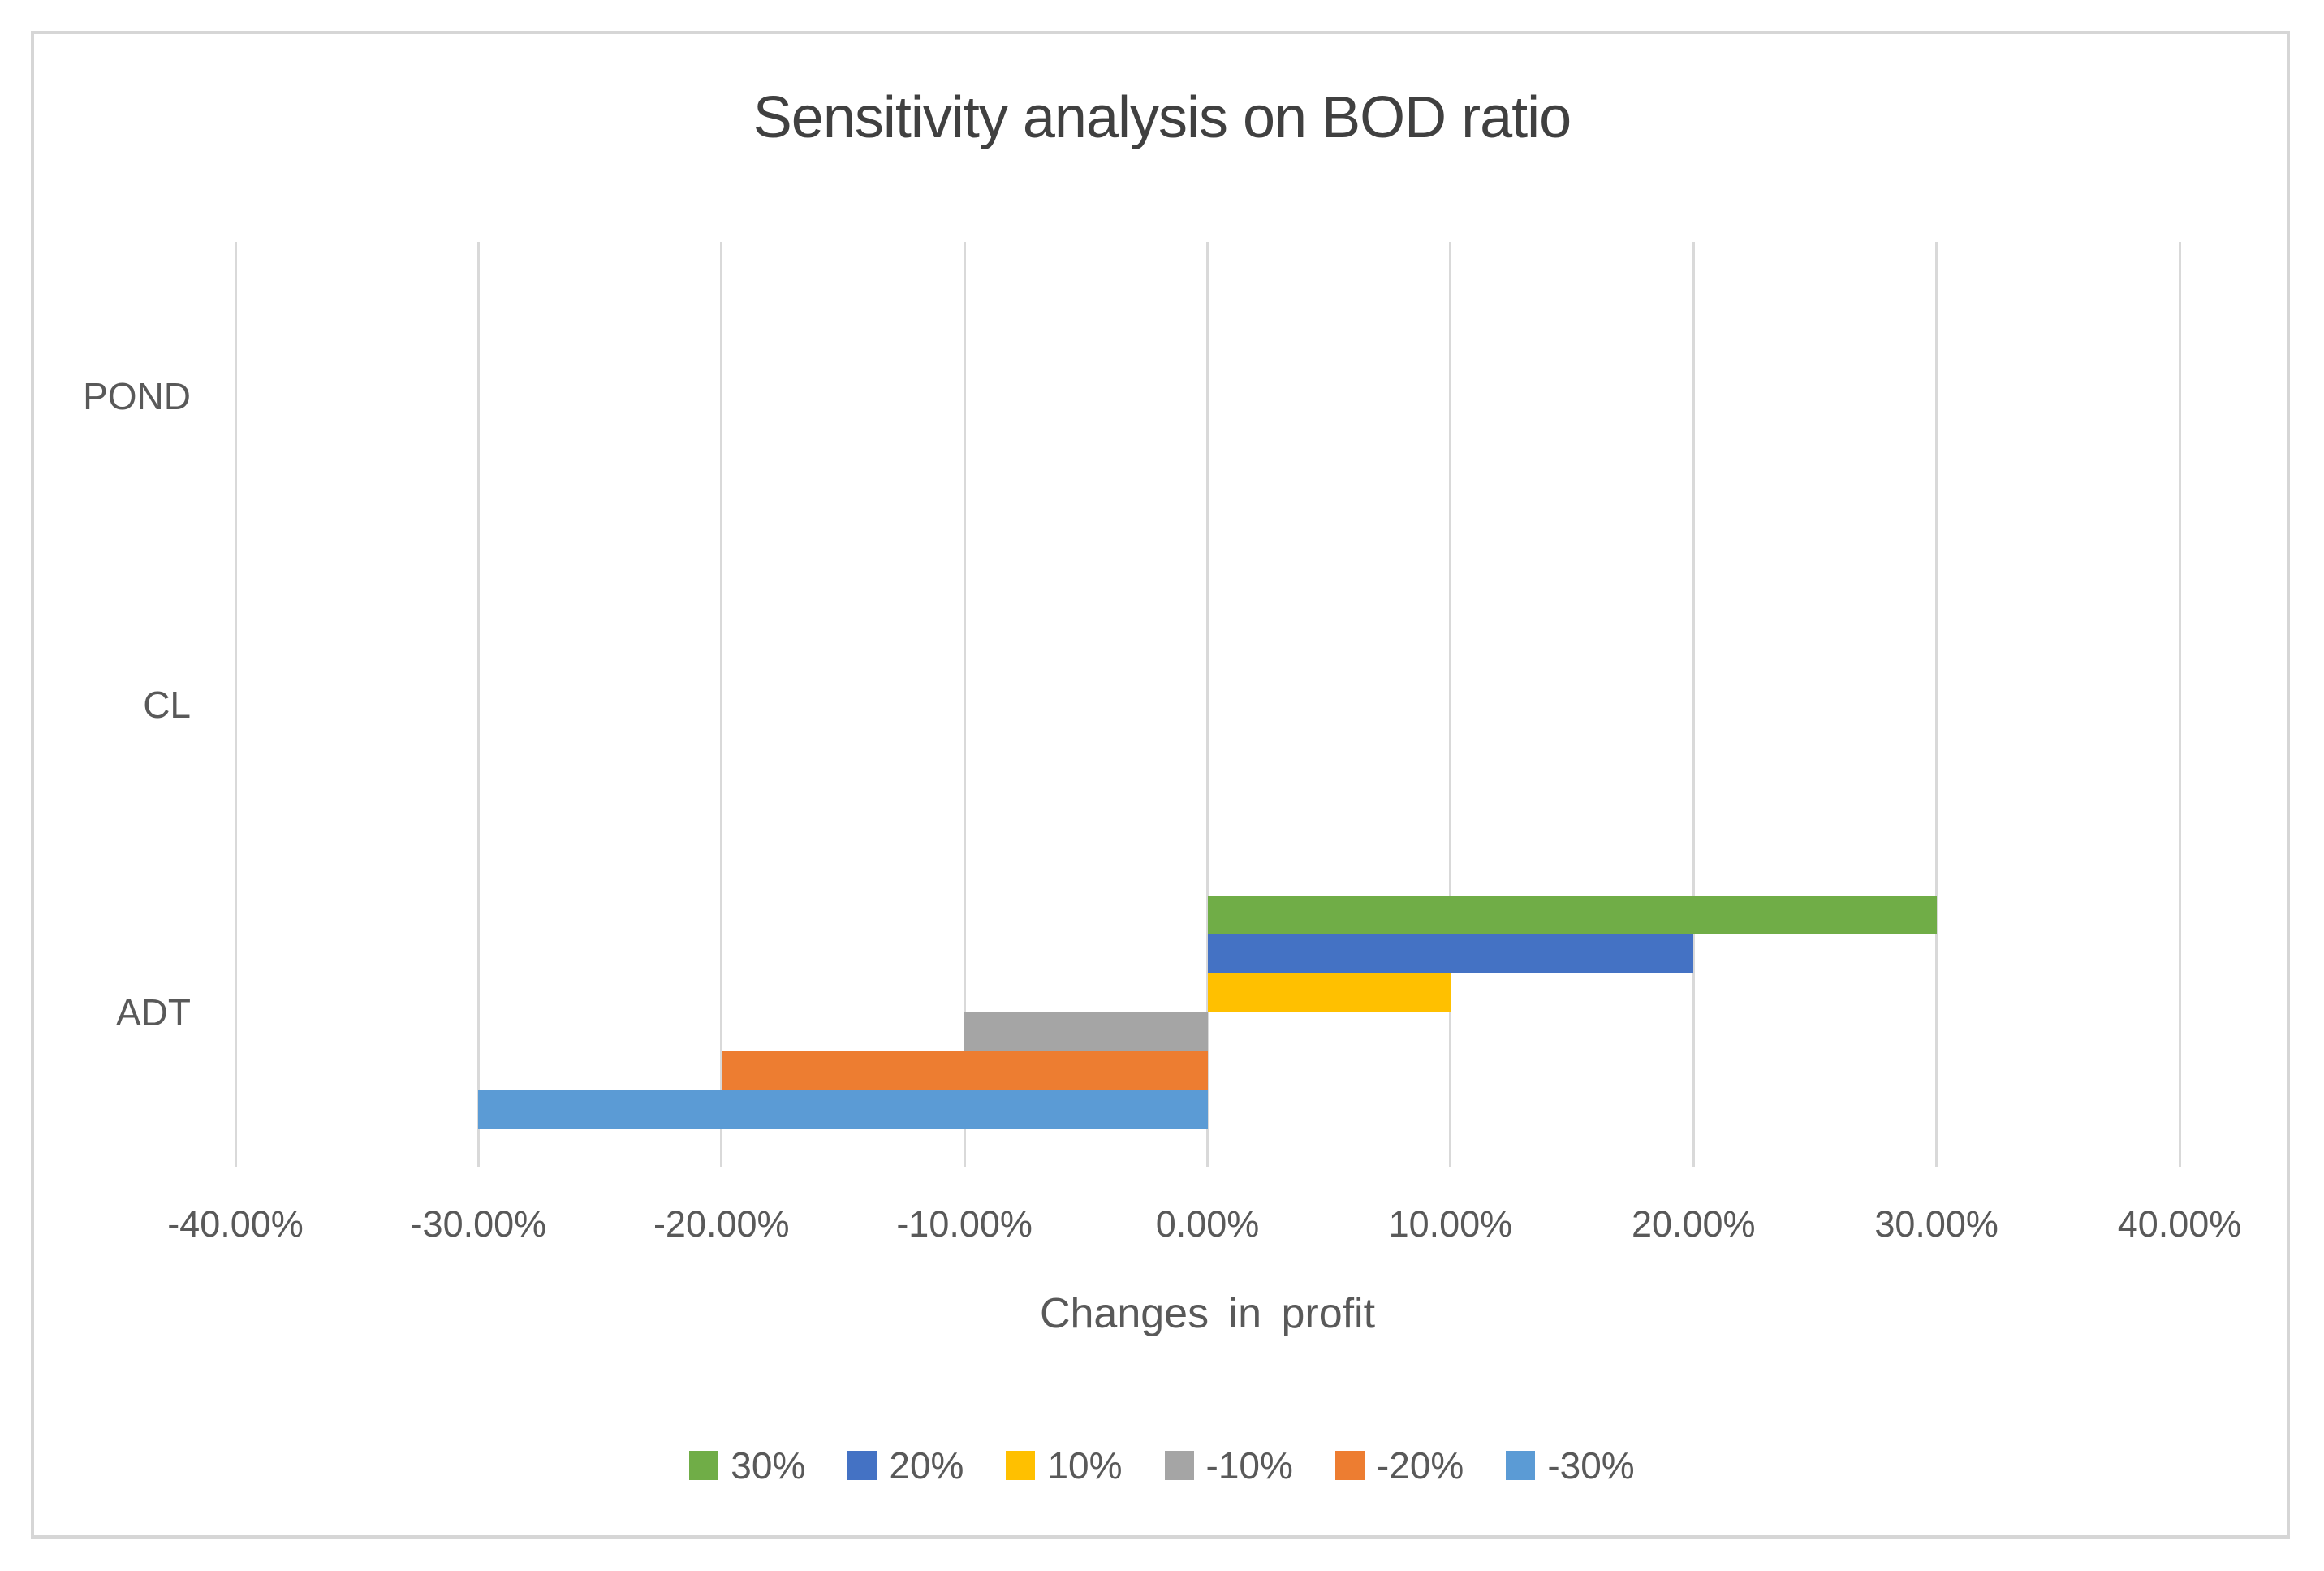  What do you see at coordinates (1693, 1224) in the screenshot?
I see `x-axis-tick-label: 20.00%` at bounding box center [1693, 1224].